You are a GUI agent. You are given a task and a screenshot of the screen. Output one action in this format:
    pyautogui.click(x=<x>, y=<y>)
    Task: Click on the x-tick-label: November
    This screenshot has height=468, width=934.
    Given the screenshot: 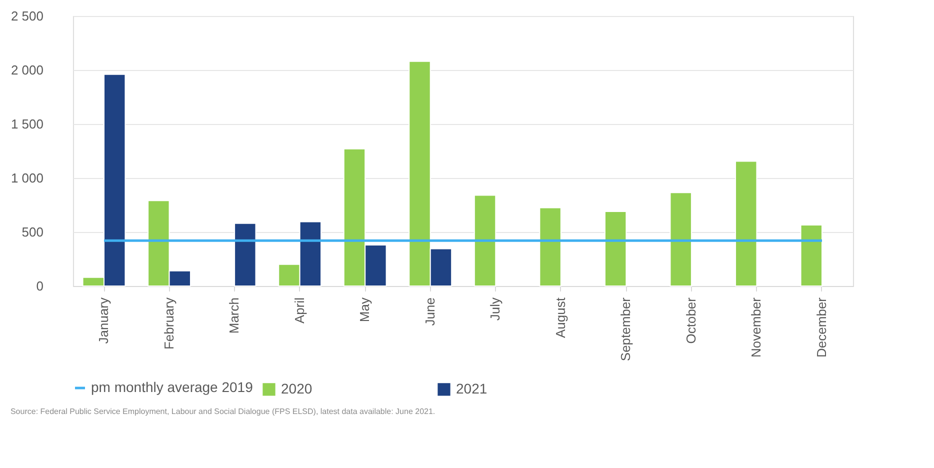 What is the action you would take?
    pyautogui.click(x=756, y=327)
    